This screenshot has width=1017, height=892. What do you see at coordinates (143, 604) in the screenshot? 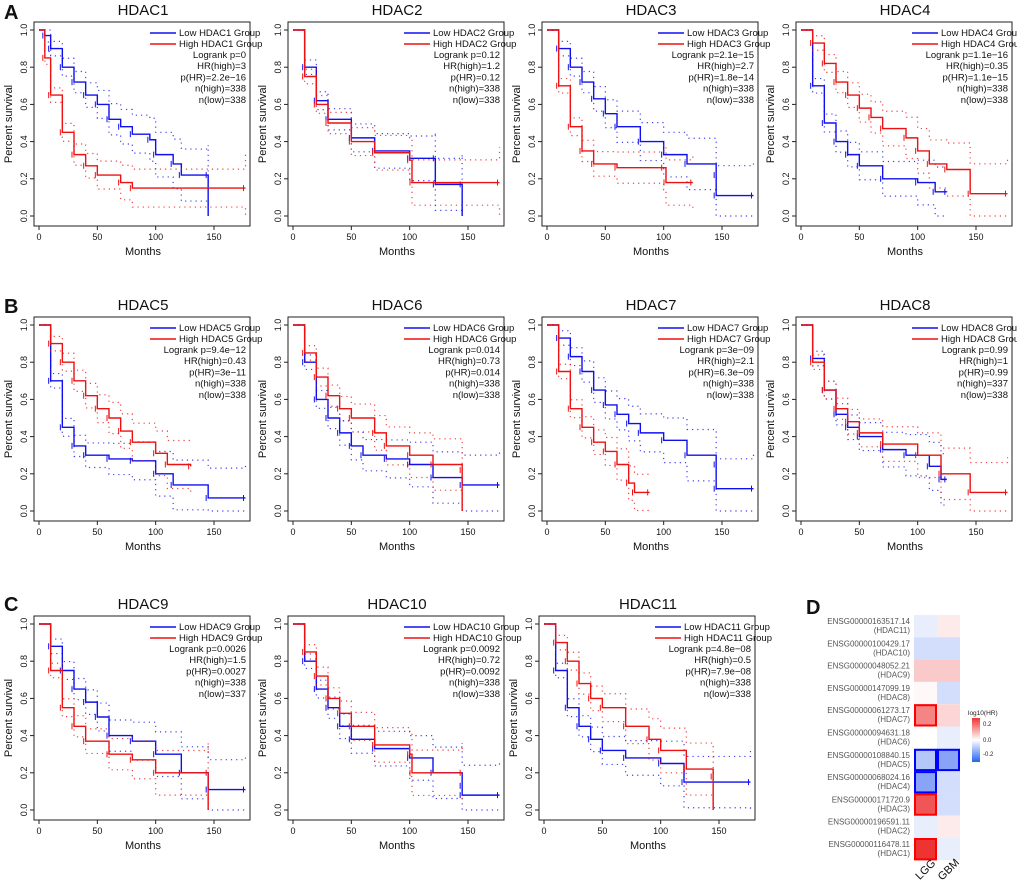
I see `plot-title: HDAC9` at bounding box center [143, 604].